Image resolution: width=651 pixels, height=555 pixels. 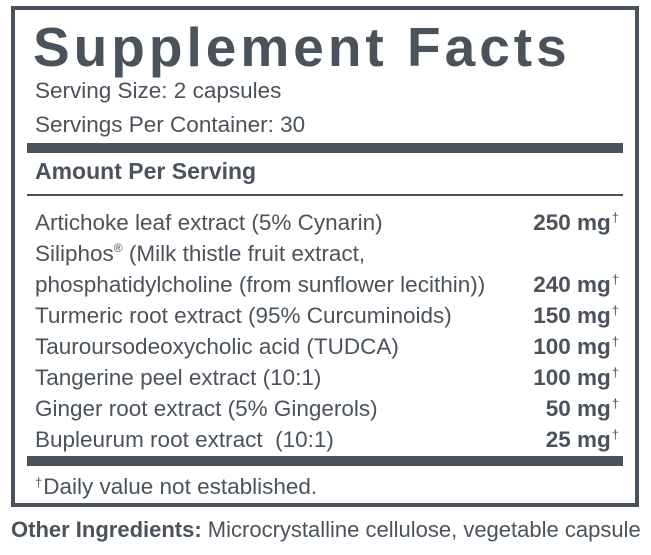 What do you see at coordinates (146, 171) in the screenshot?
I see `amount-per-serving-header: Amount Per Serving` at bounding box center [146, 171].